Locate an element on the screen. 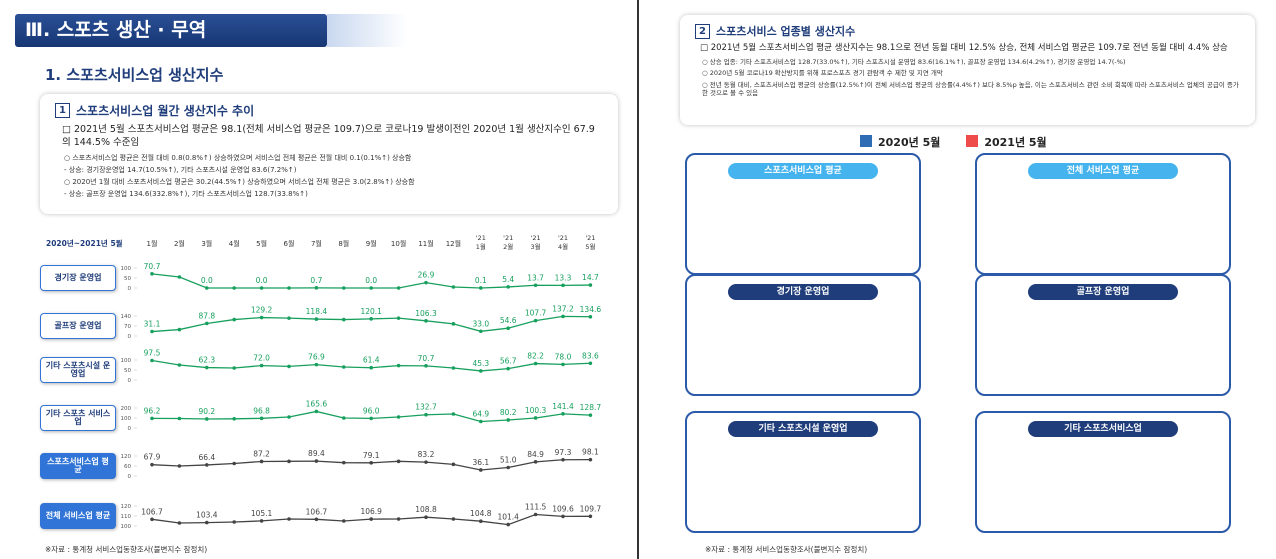 This screenshot has width=1276, height=559. value-label: 0.7 is located at coordinates (316, 280).